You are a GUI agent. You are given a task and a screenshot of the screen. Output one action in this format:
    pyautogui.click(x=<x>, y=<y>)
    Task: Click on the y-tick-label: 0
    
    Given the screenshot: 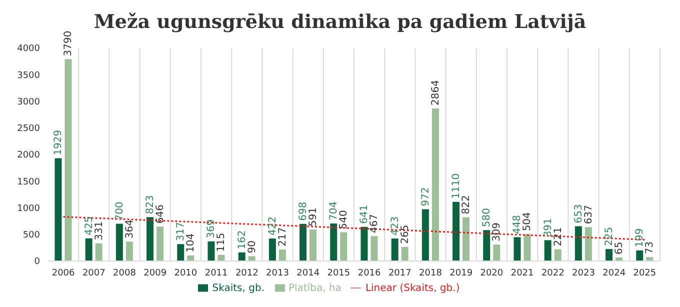 What is the action you would take?
    pyautogui.click(x=37, y=262)
    